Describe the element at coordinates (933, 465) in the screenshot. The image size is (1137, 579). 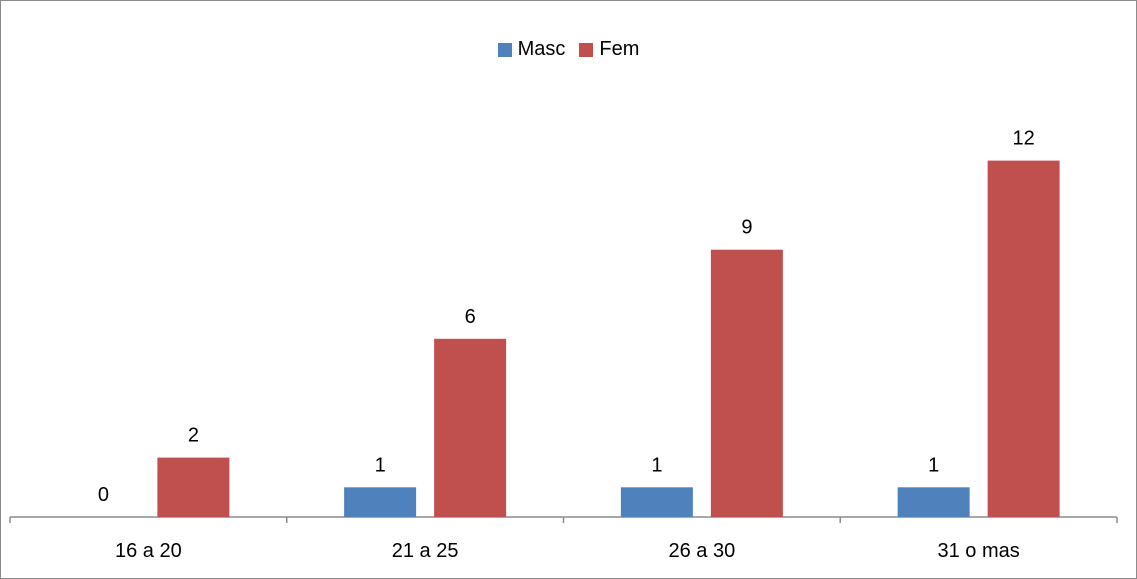
I see `data-label-masc-4: 1` at that location.